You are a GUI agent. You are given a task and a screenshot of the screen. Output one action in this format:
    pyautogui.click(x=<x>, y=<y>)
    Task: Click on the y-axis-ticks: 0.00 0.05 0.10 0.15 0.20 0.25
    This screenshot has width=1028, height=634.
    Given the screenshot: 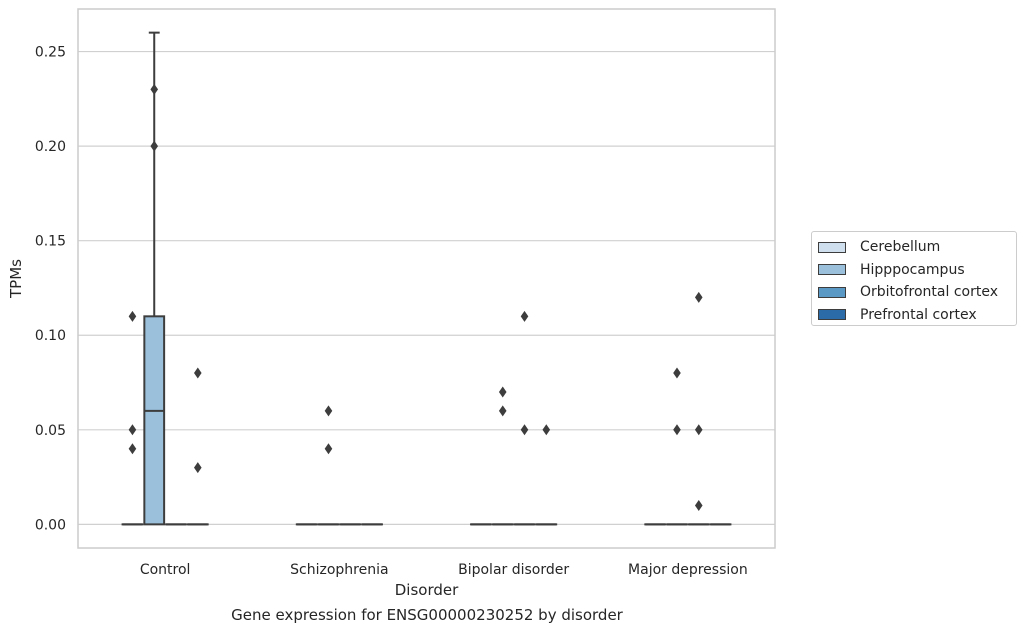 What is the action you would take?
    pyautogui.click(x=50, y=289)
    